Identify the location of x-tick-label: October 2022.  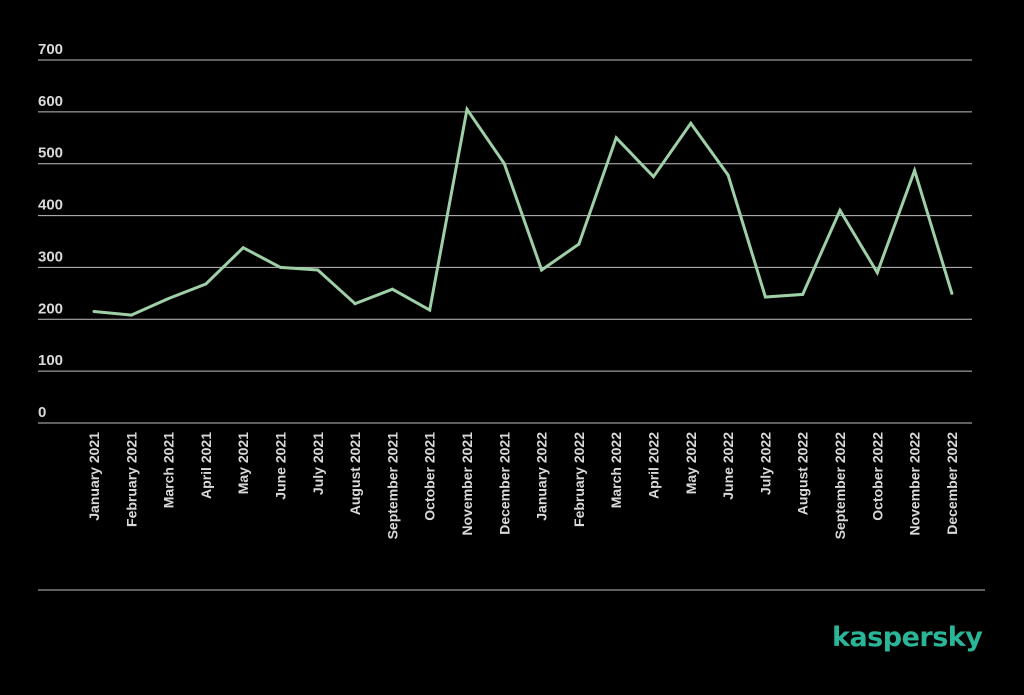
(877, 476).